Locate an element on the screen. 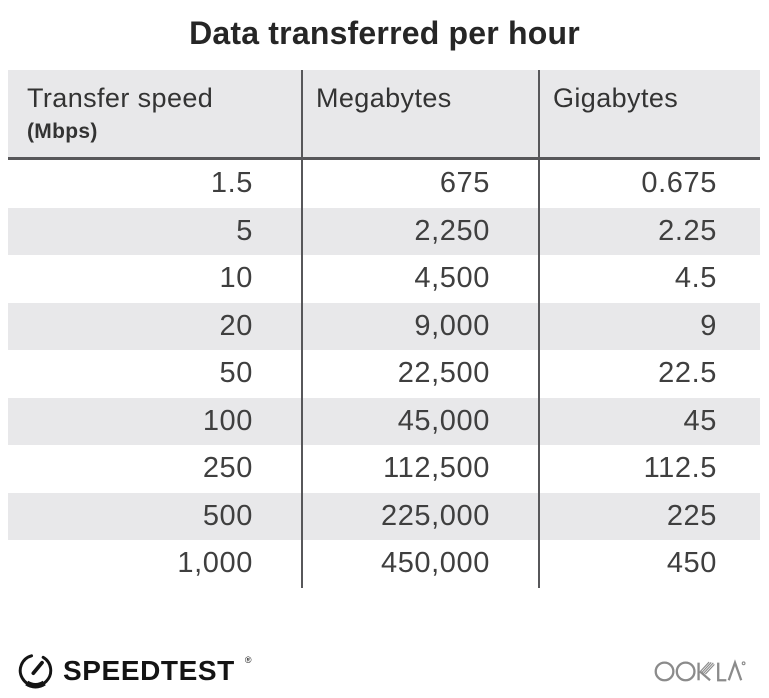 The image size is (769, 698). table-cell: 4.5 is located at coordinates (649, 279).